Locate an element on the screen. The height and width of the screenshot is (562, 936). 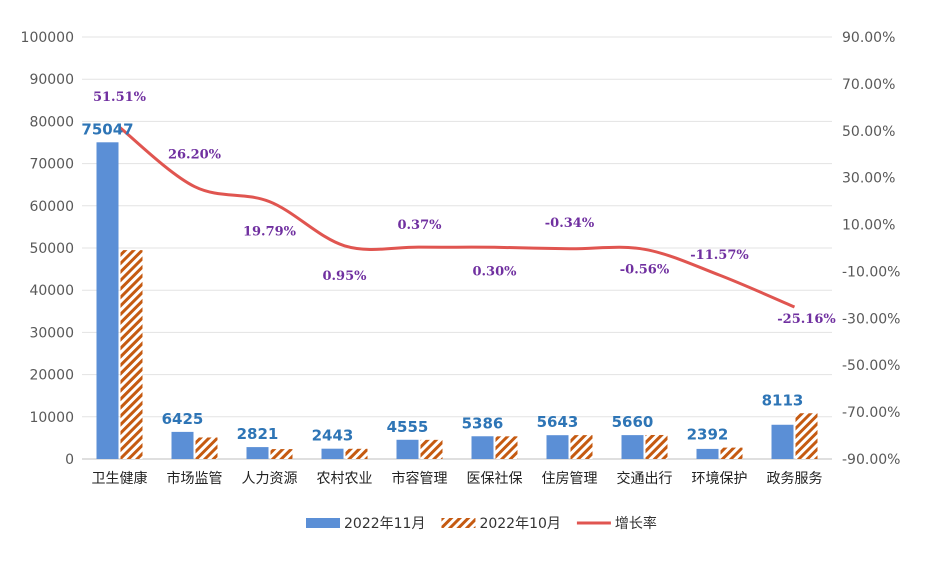
category-label: 卫生健康 is located at coordinates (120, 478).